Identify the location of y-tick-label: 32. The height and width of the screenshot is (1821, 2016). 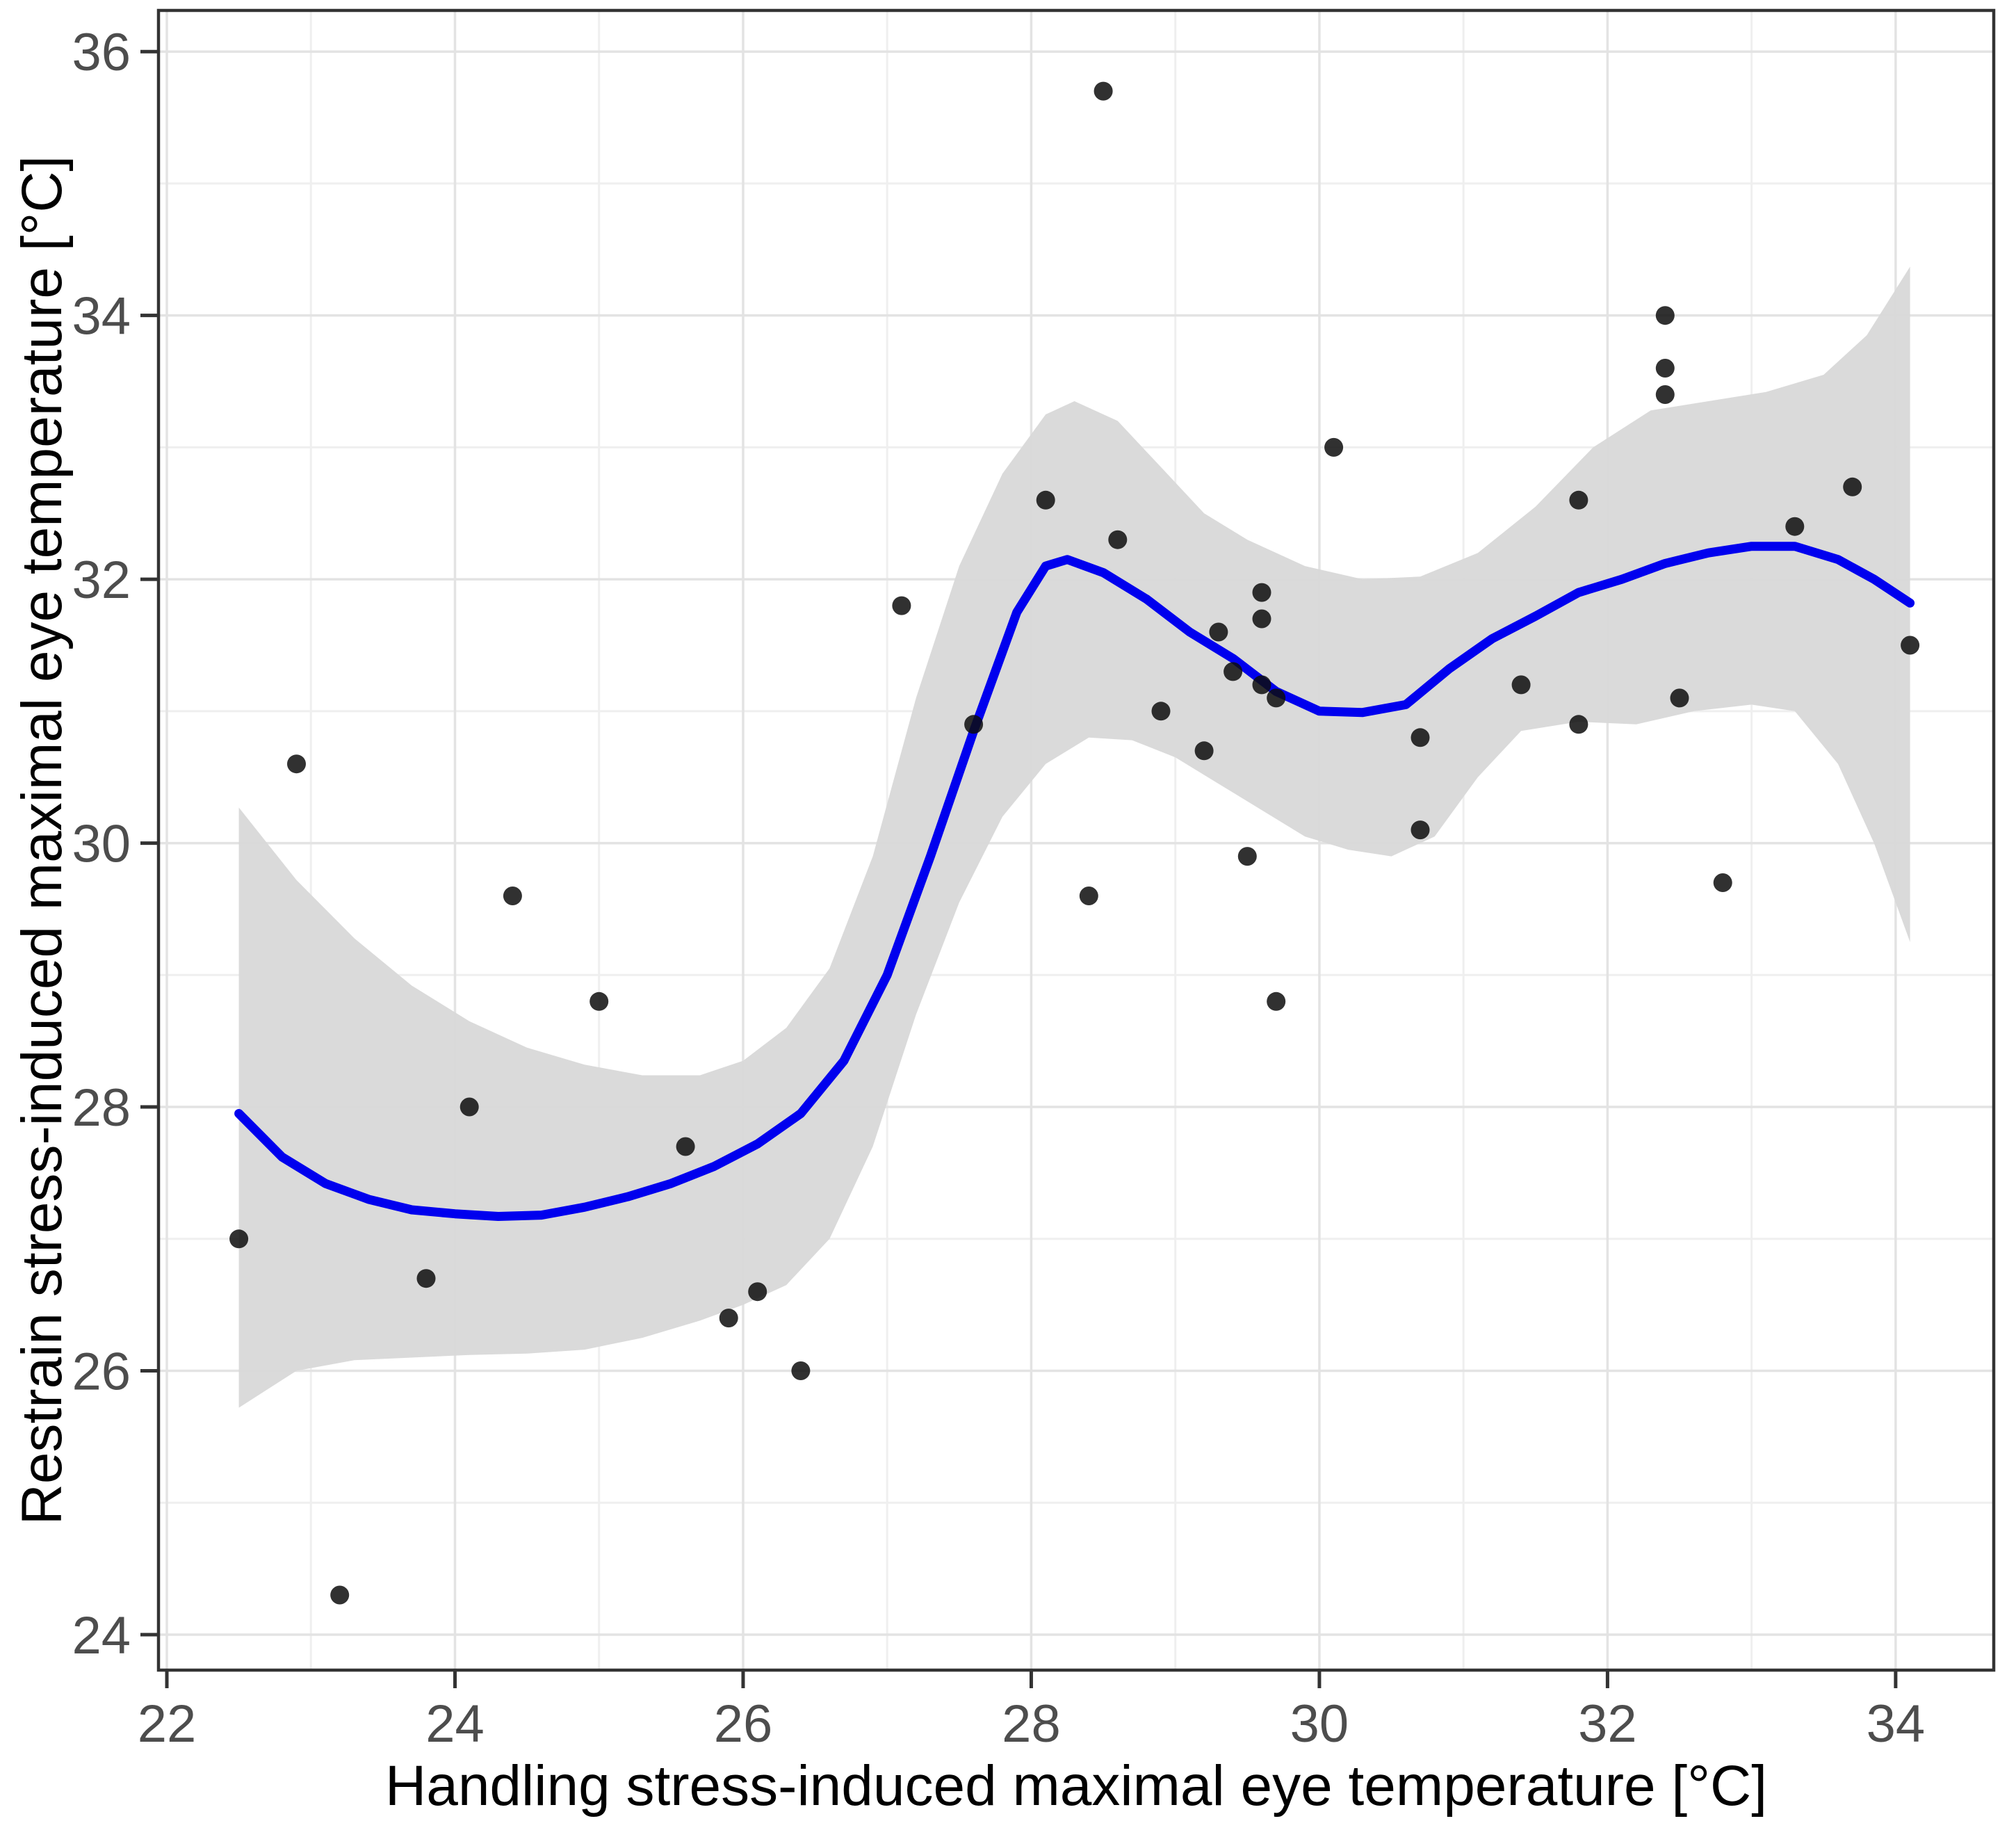
(102, 580).